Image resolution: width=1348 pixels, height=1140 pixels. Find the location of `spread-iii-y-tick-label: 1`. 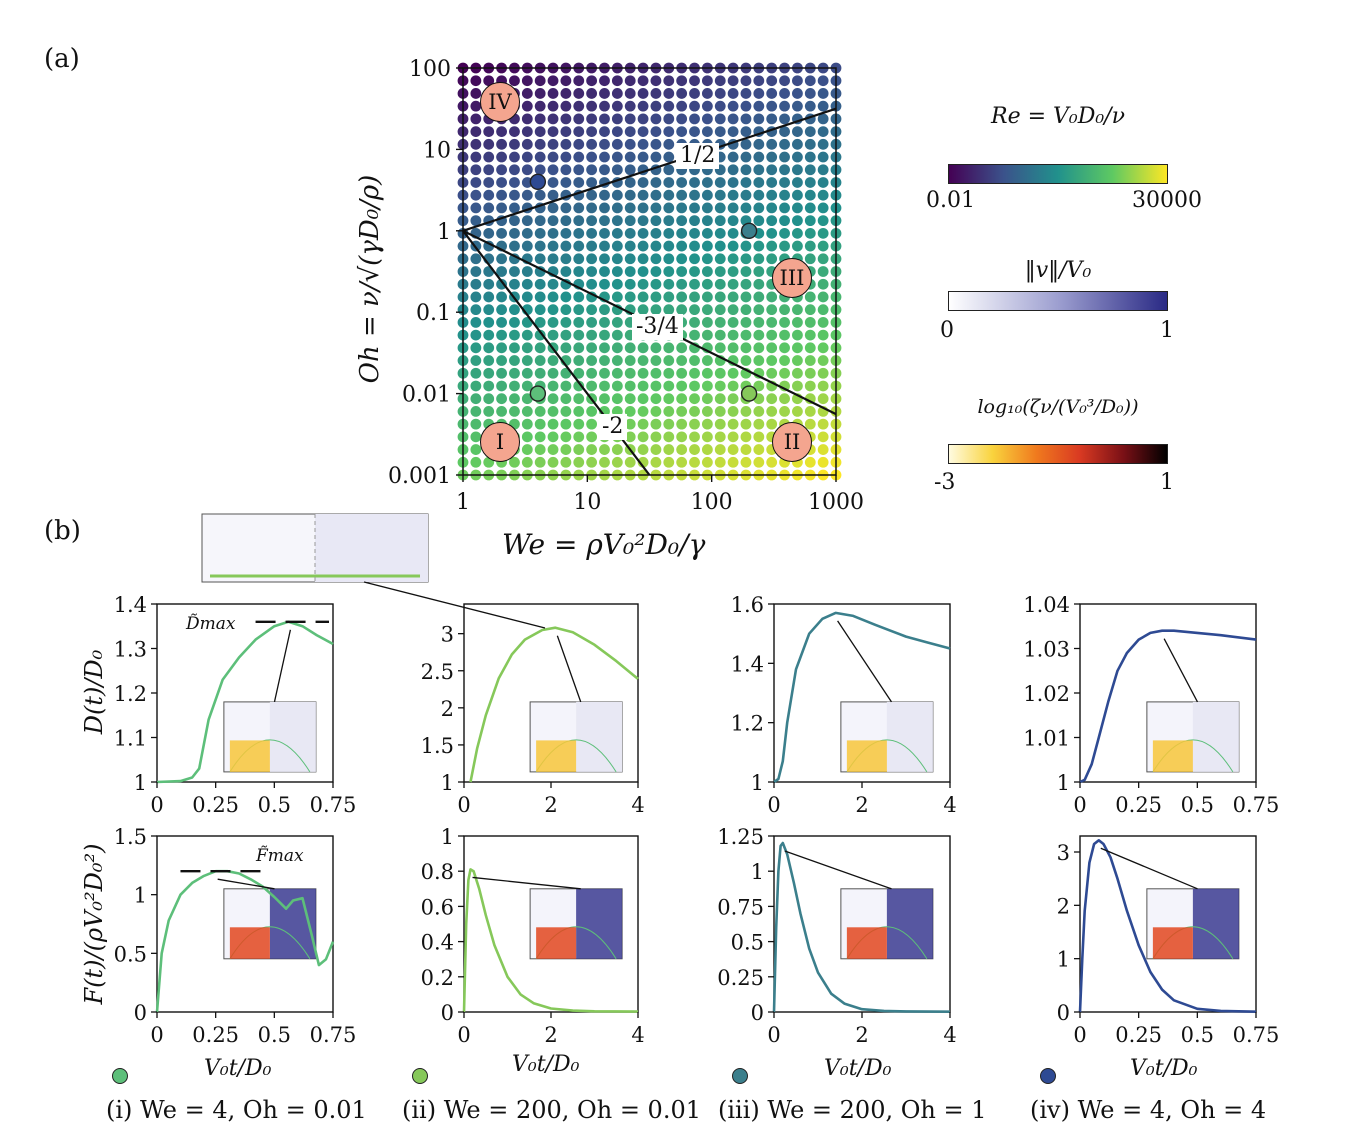

spread-iii-y-tick-label: 1 is located at coordinates (757, 783).